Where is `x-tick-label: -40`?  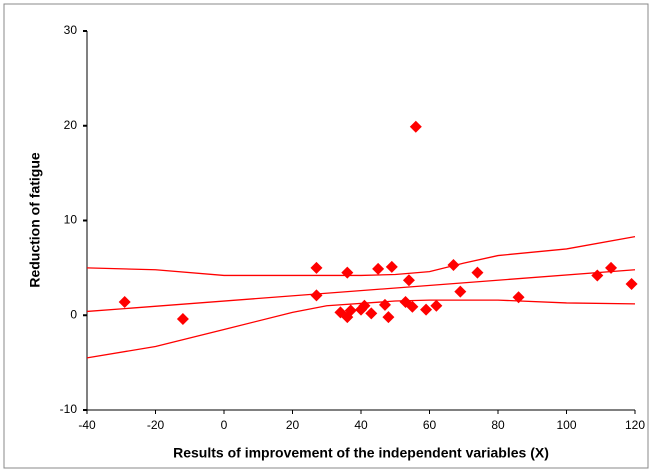
x-tick-label: -40 is located at coordinates (87, 425).